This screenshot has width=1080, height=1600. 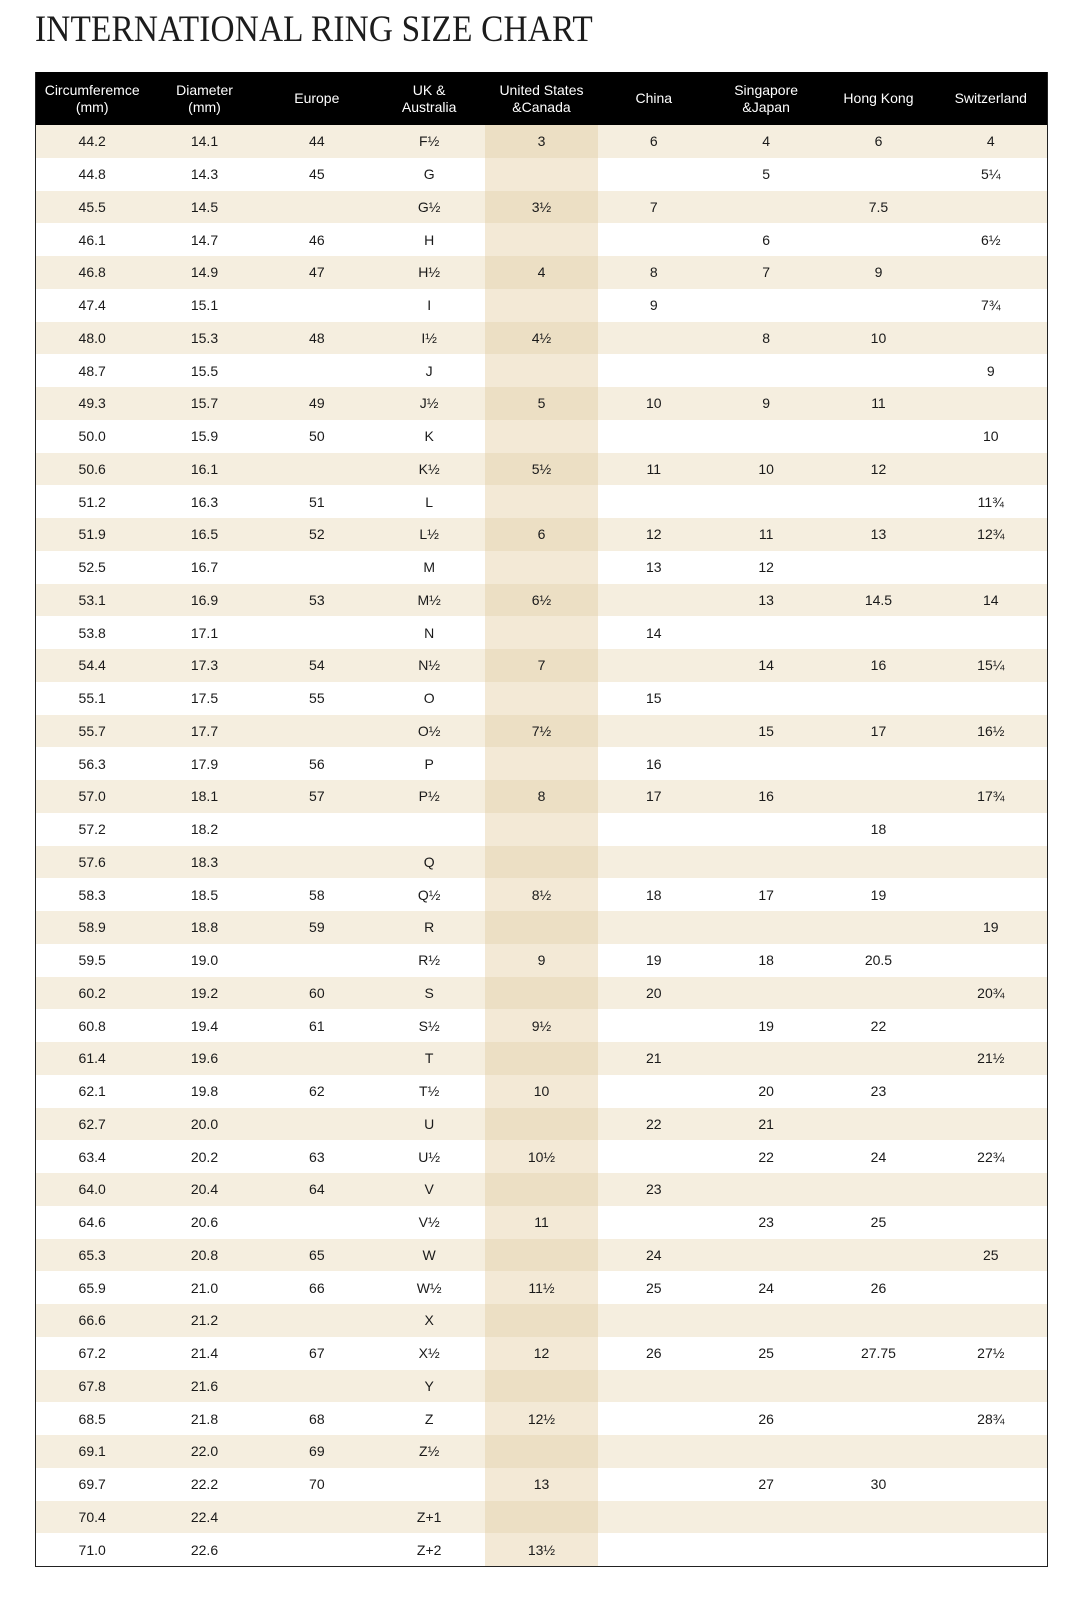 I want to click on table-cell: 5½, so click(x=541, y=469).